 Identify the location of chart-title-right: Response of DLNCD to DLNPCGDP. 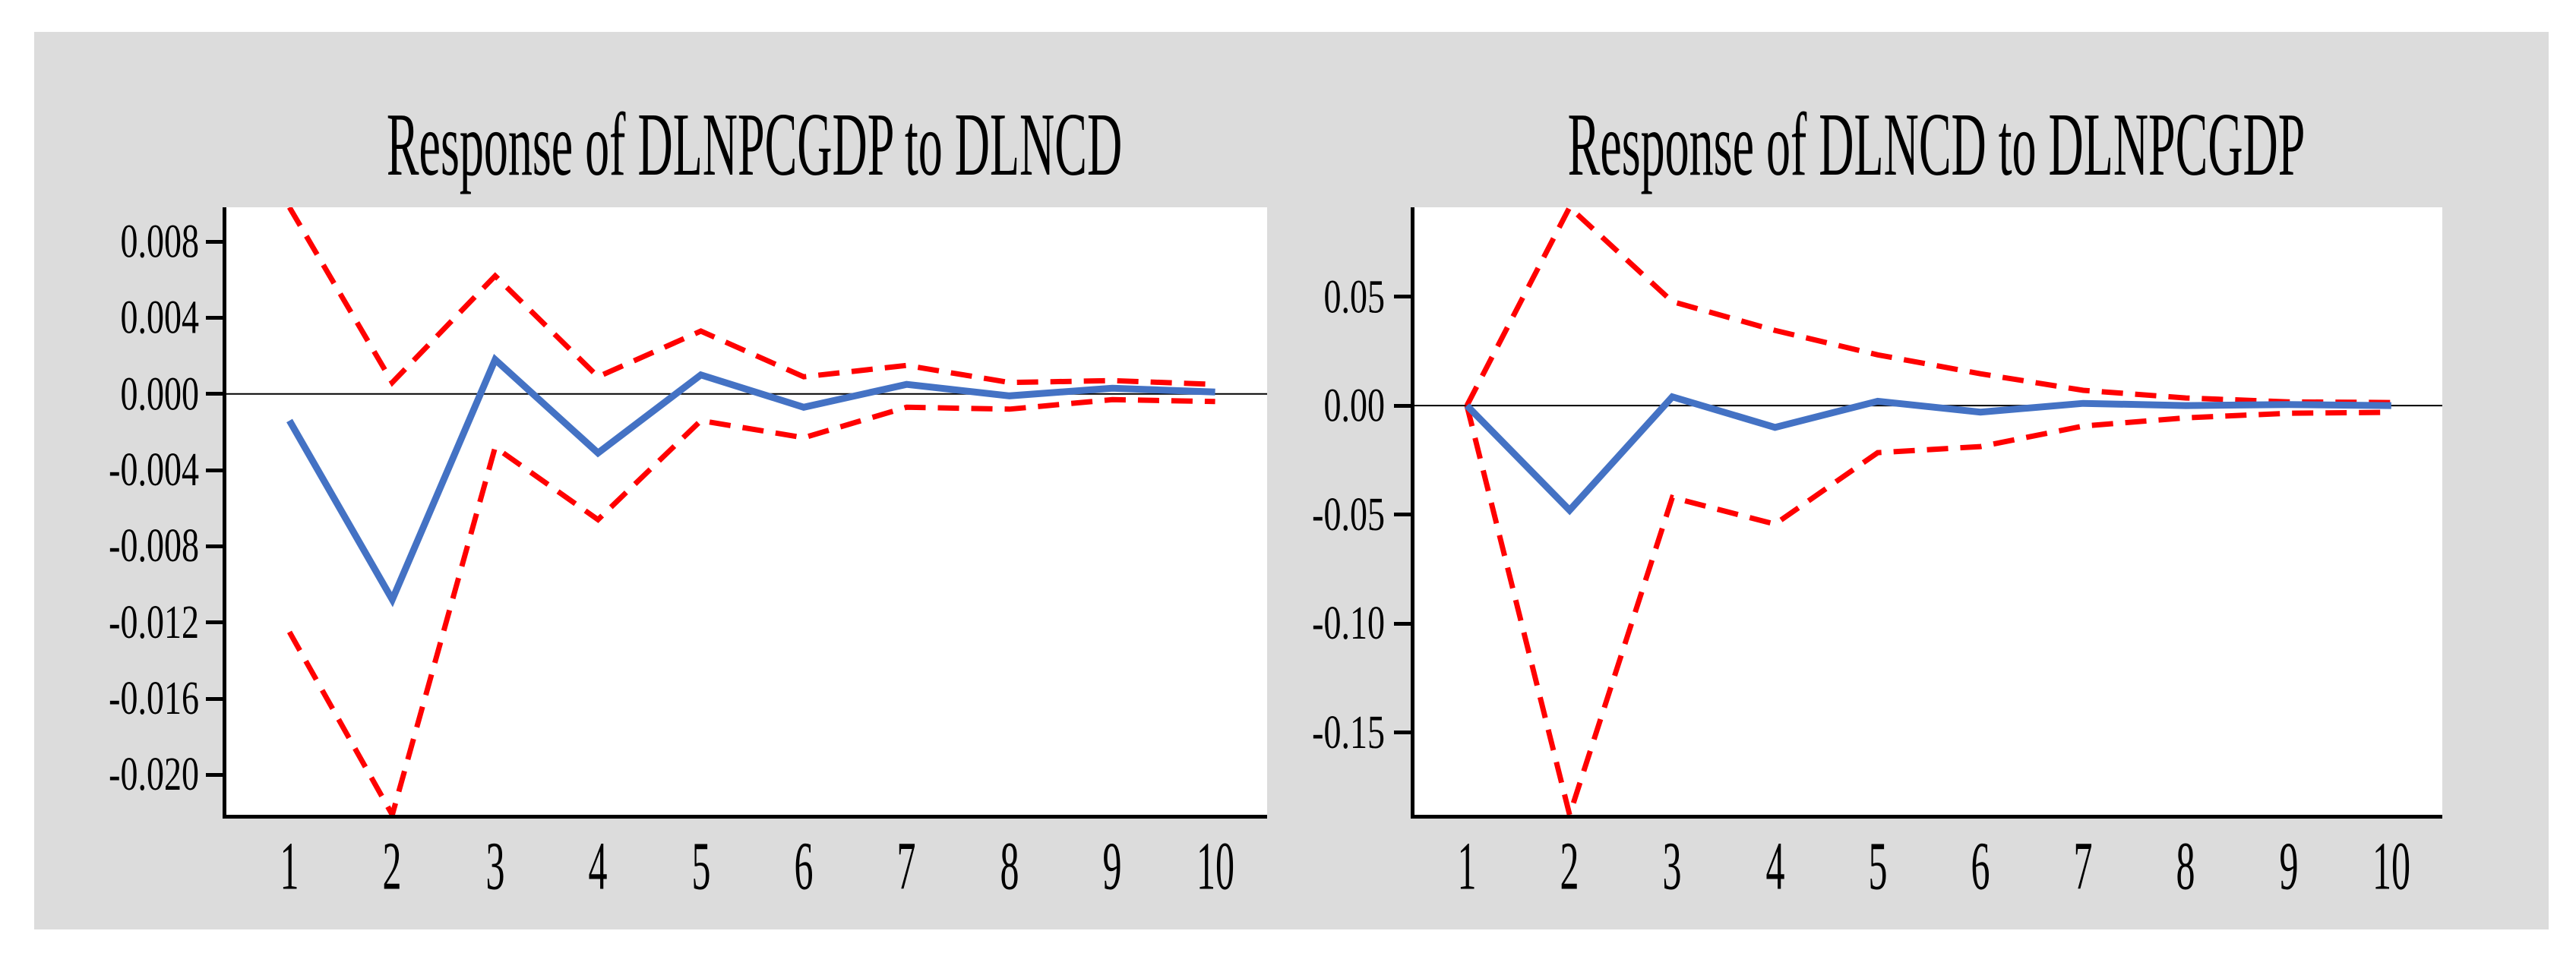
(1936, 144).